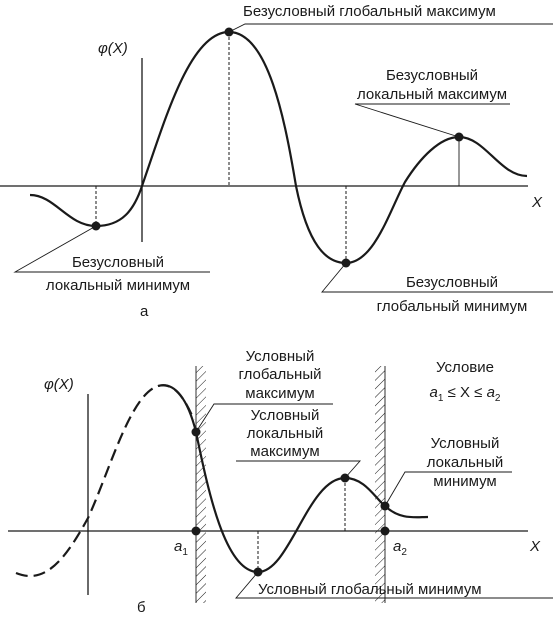 The width and height of the screenshot is (558, 619). I want to click on b-y-axis-label: φ(X), so click(59, 384).